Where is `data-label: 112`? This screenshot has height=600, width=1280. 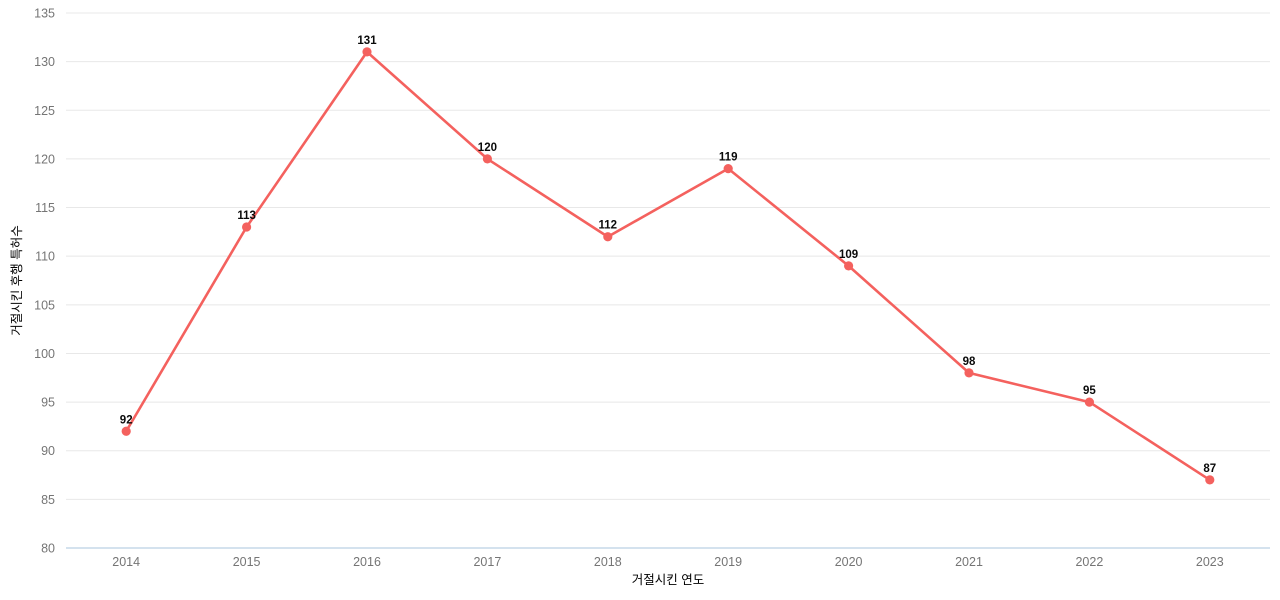 data-label: 112 is located at coordinates (608, 226).